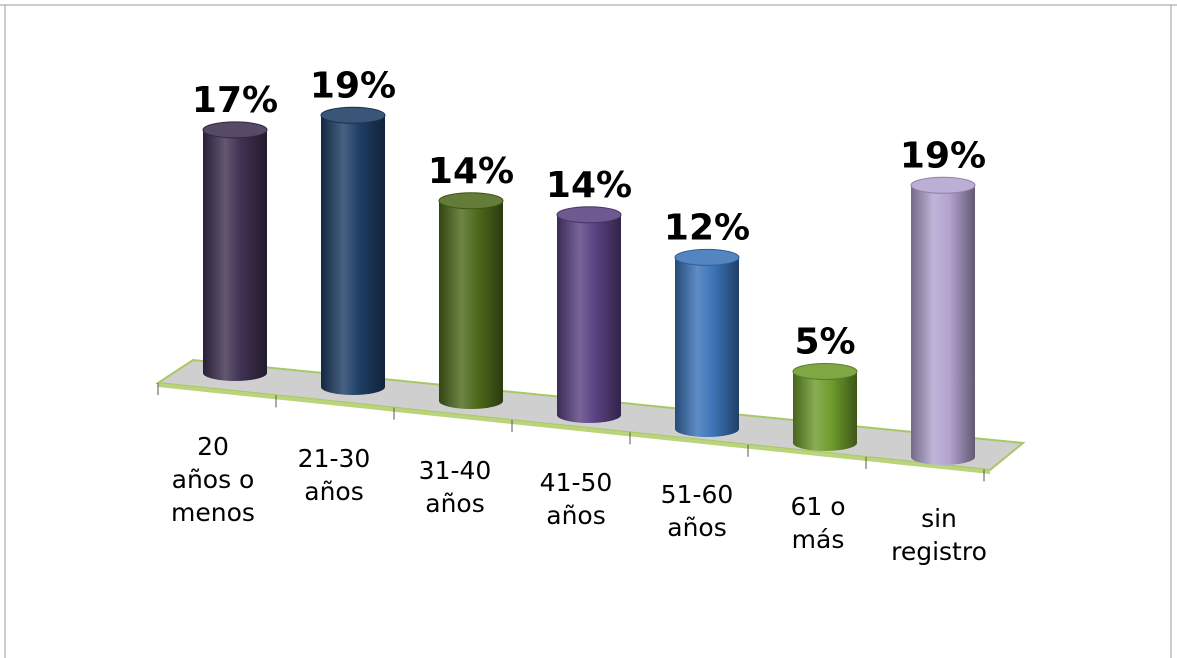 The height and width of the screenshot is (658, 1177). What do you see at coordinates (817, 506) in the screenshot?
I see `category-label-line: 61 o` at bounding box center [817, 506].